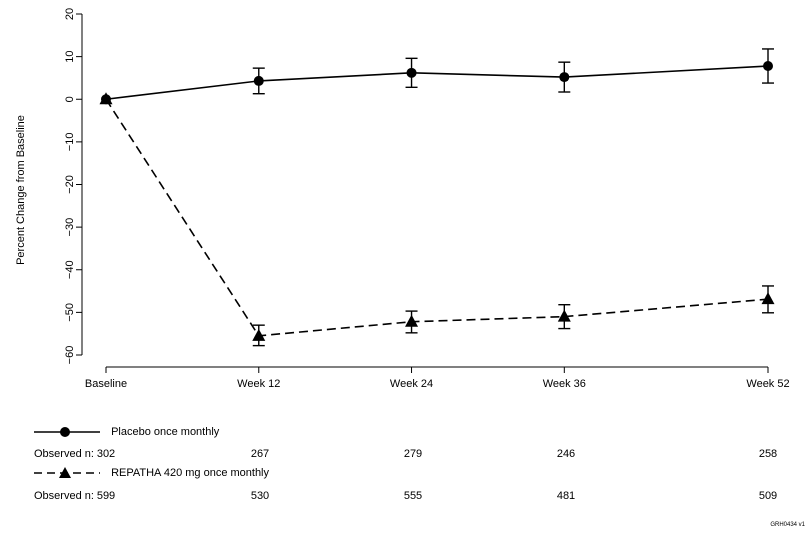 This screenshot has width=811, height=534. I want to click on y-tick-label: 0, so click(70, 99).